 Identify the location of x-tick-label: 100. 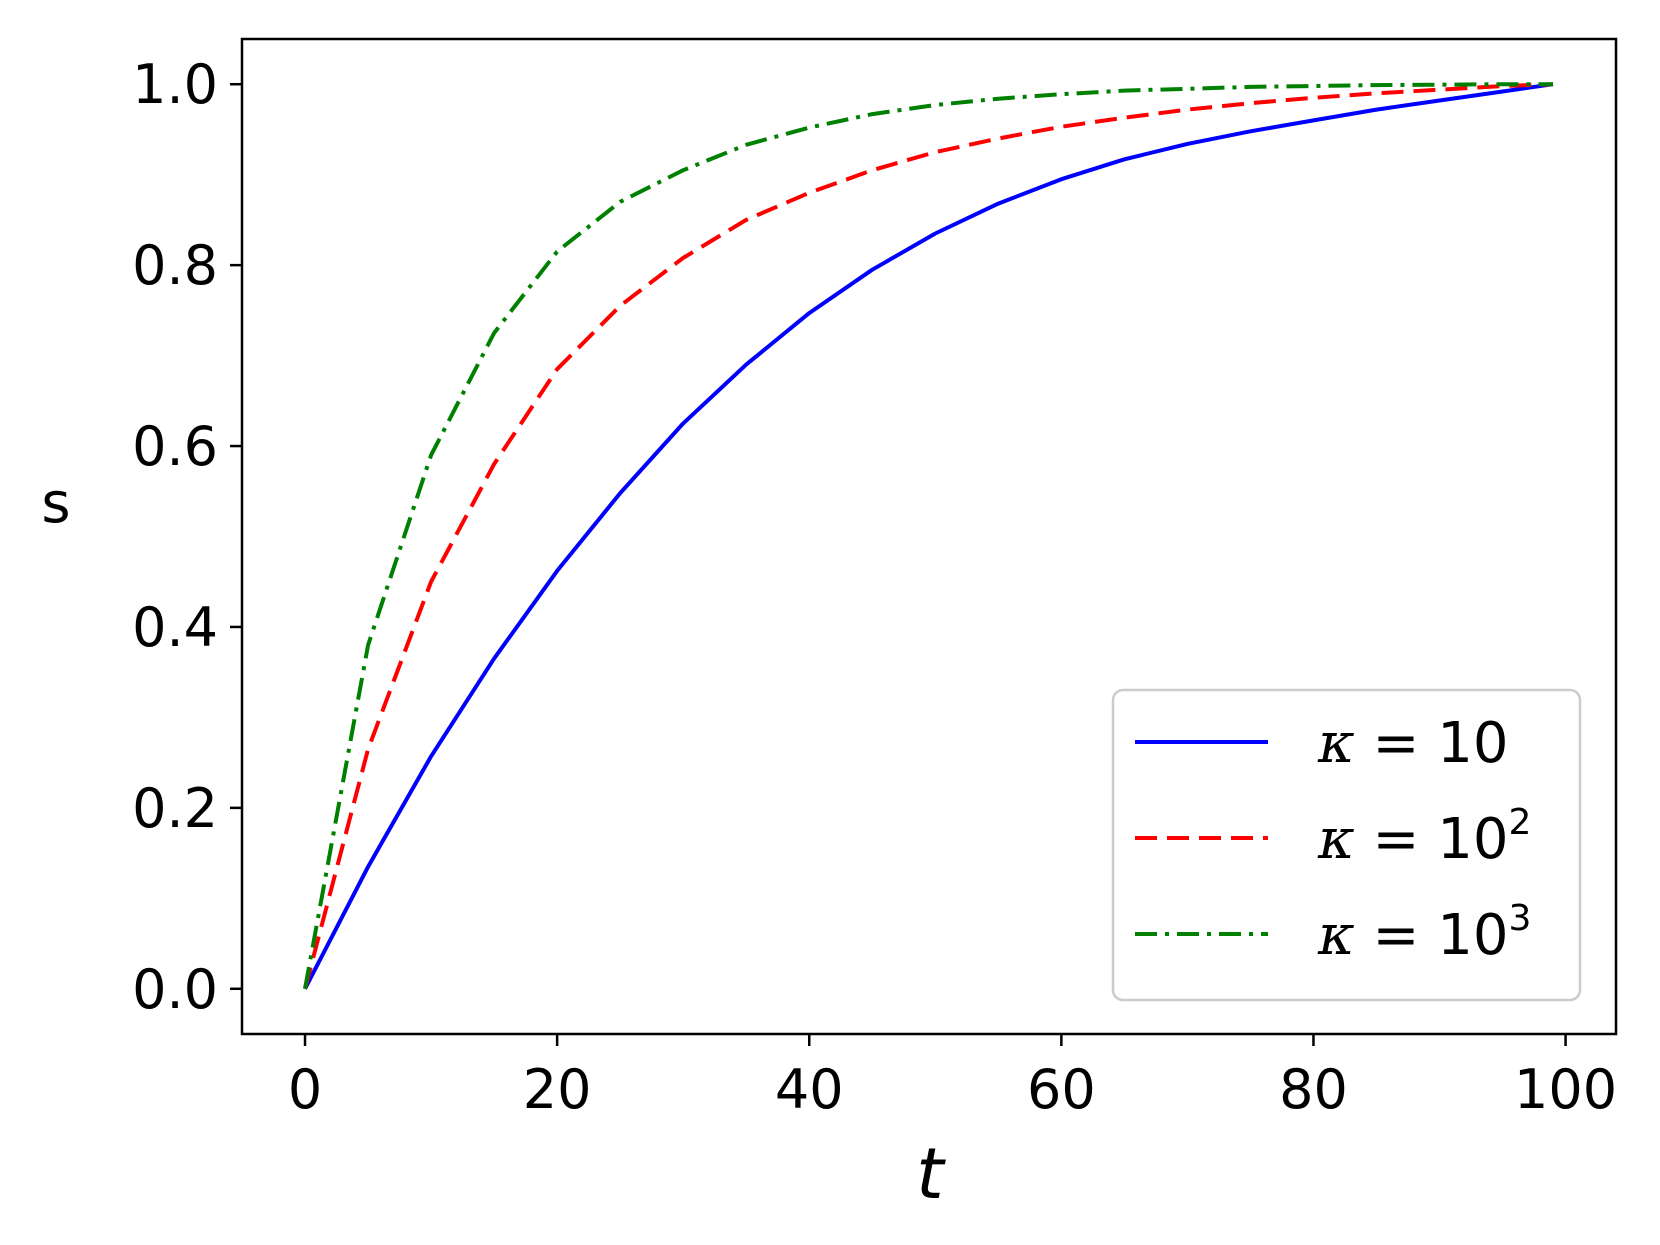
(1565, 1089).